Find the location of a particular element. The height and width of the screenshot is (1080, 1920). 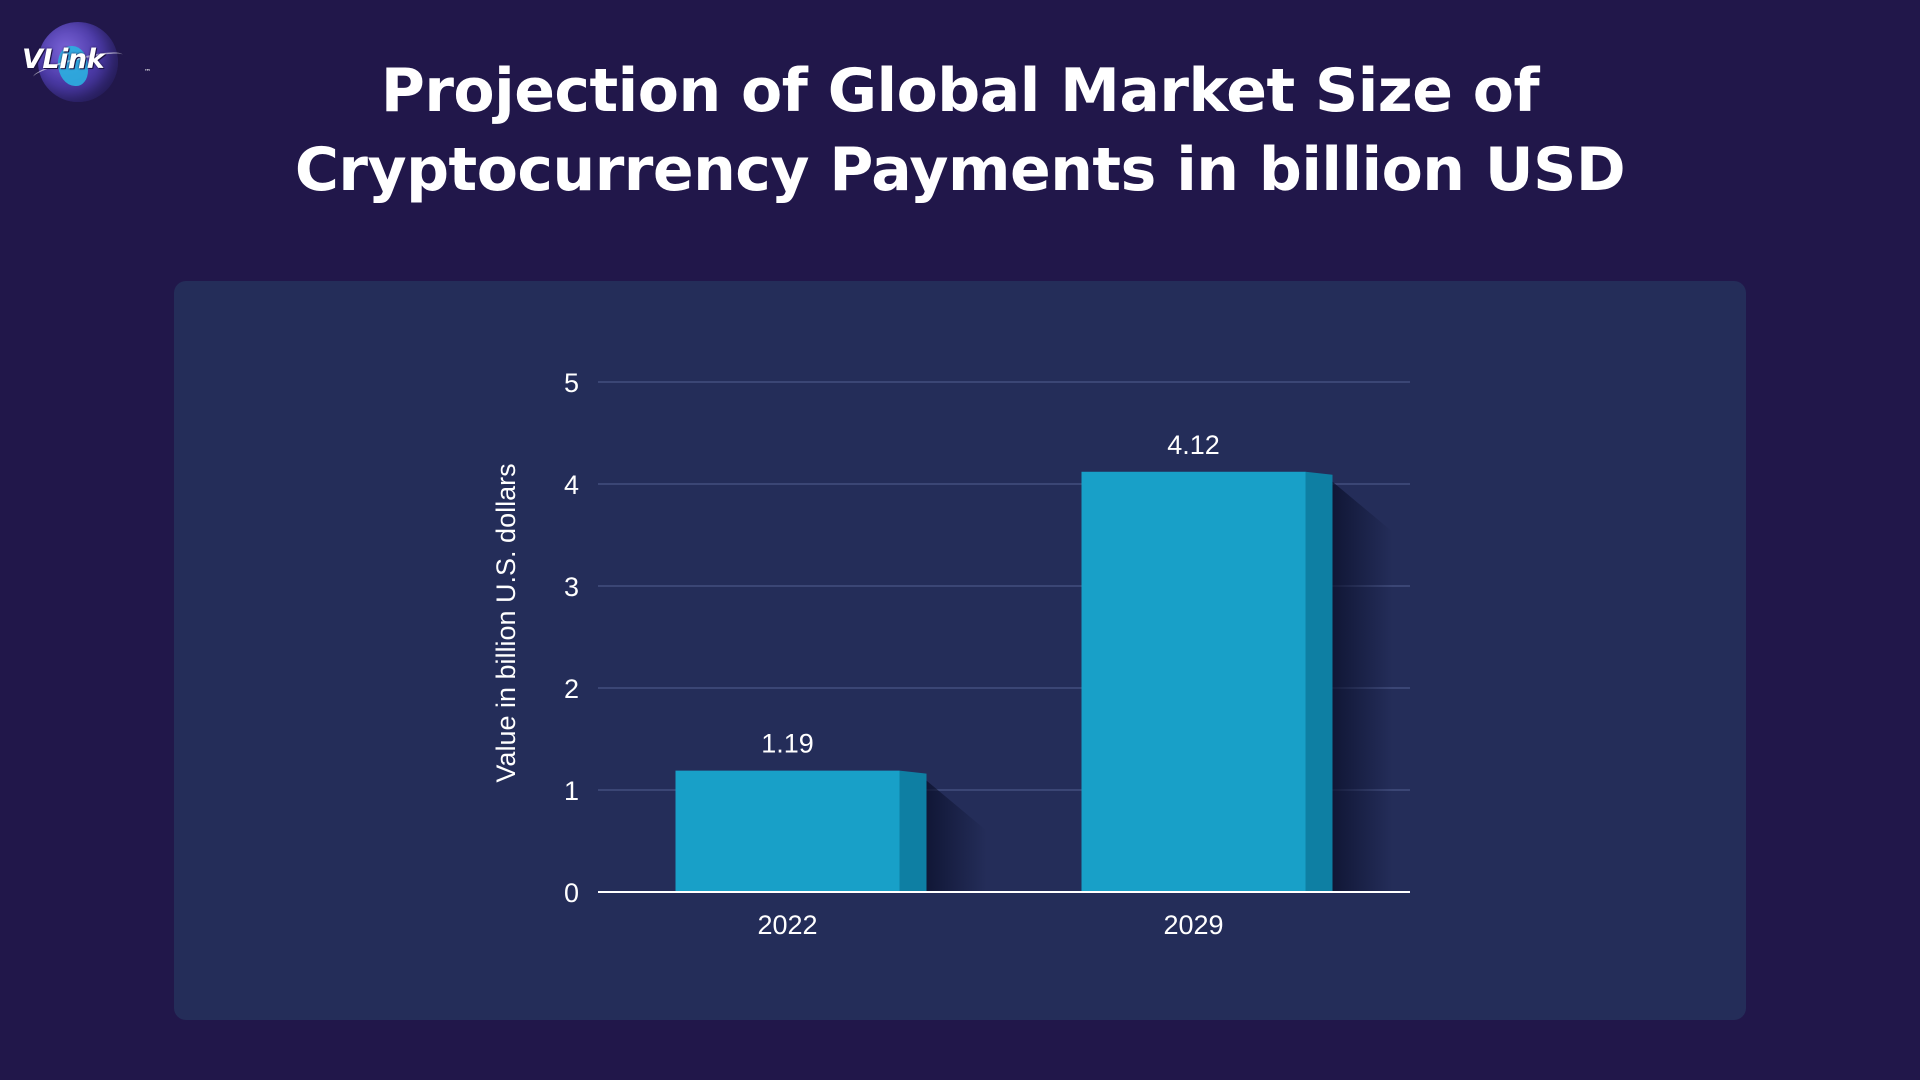

vlink-logo: VLink ™ is located at coordinates (85, 62).